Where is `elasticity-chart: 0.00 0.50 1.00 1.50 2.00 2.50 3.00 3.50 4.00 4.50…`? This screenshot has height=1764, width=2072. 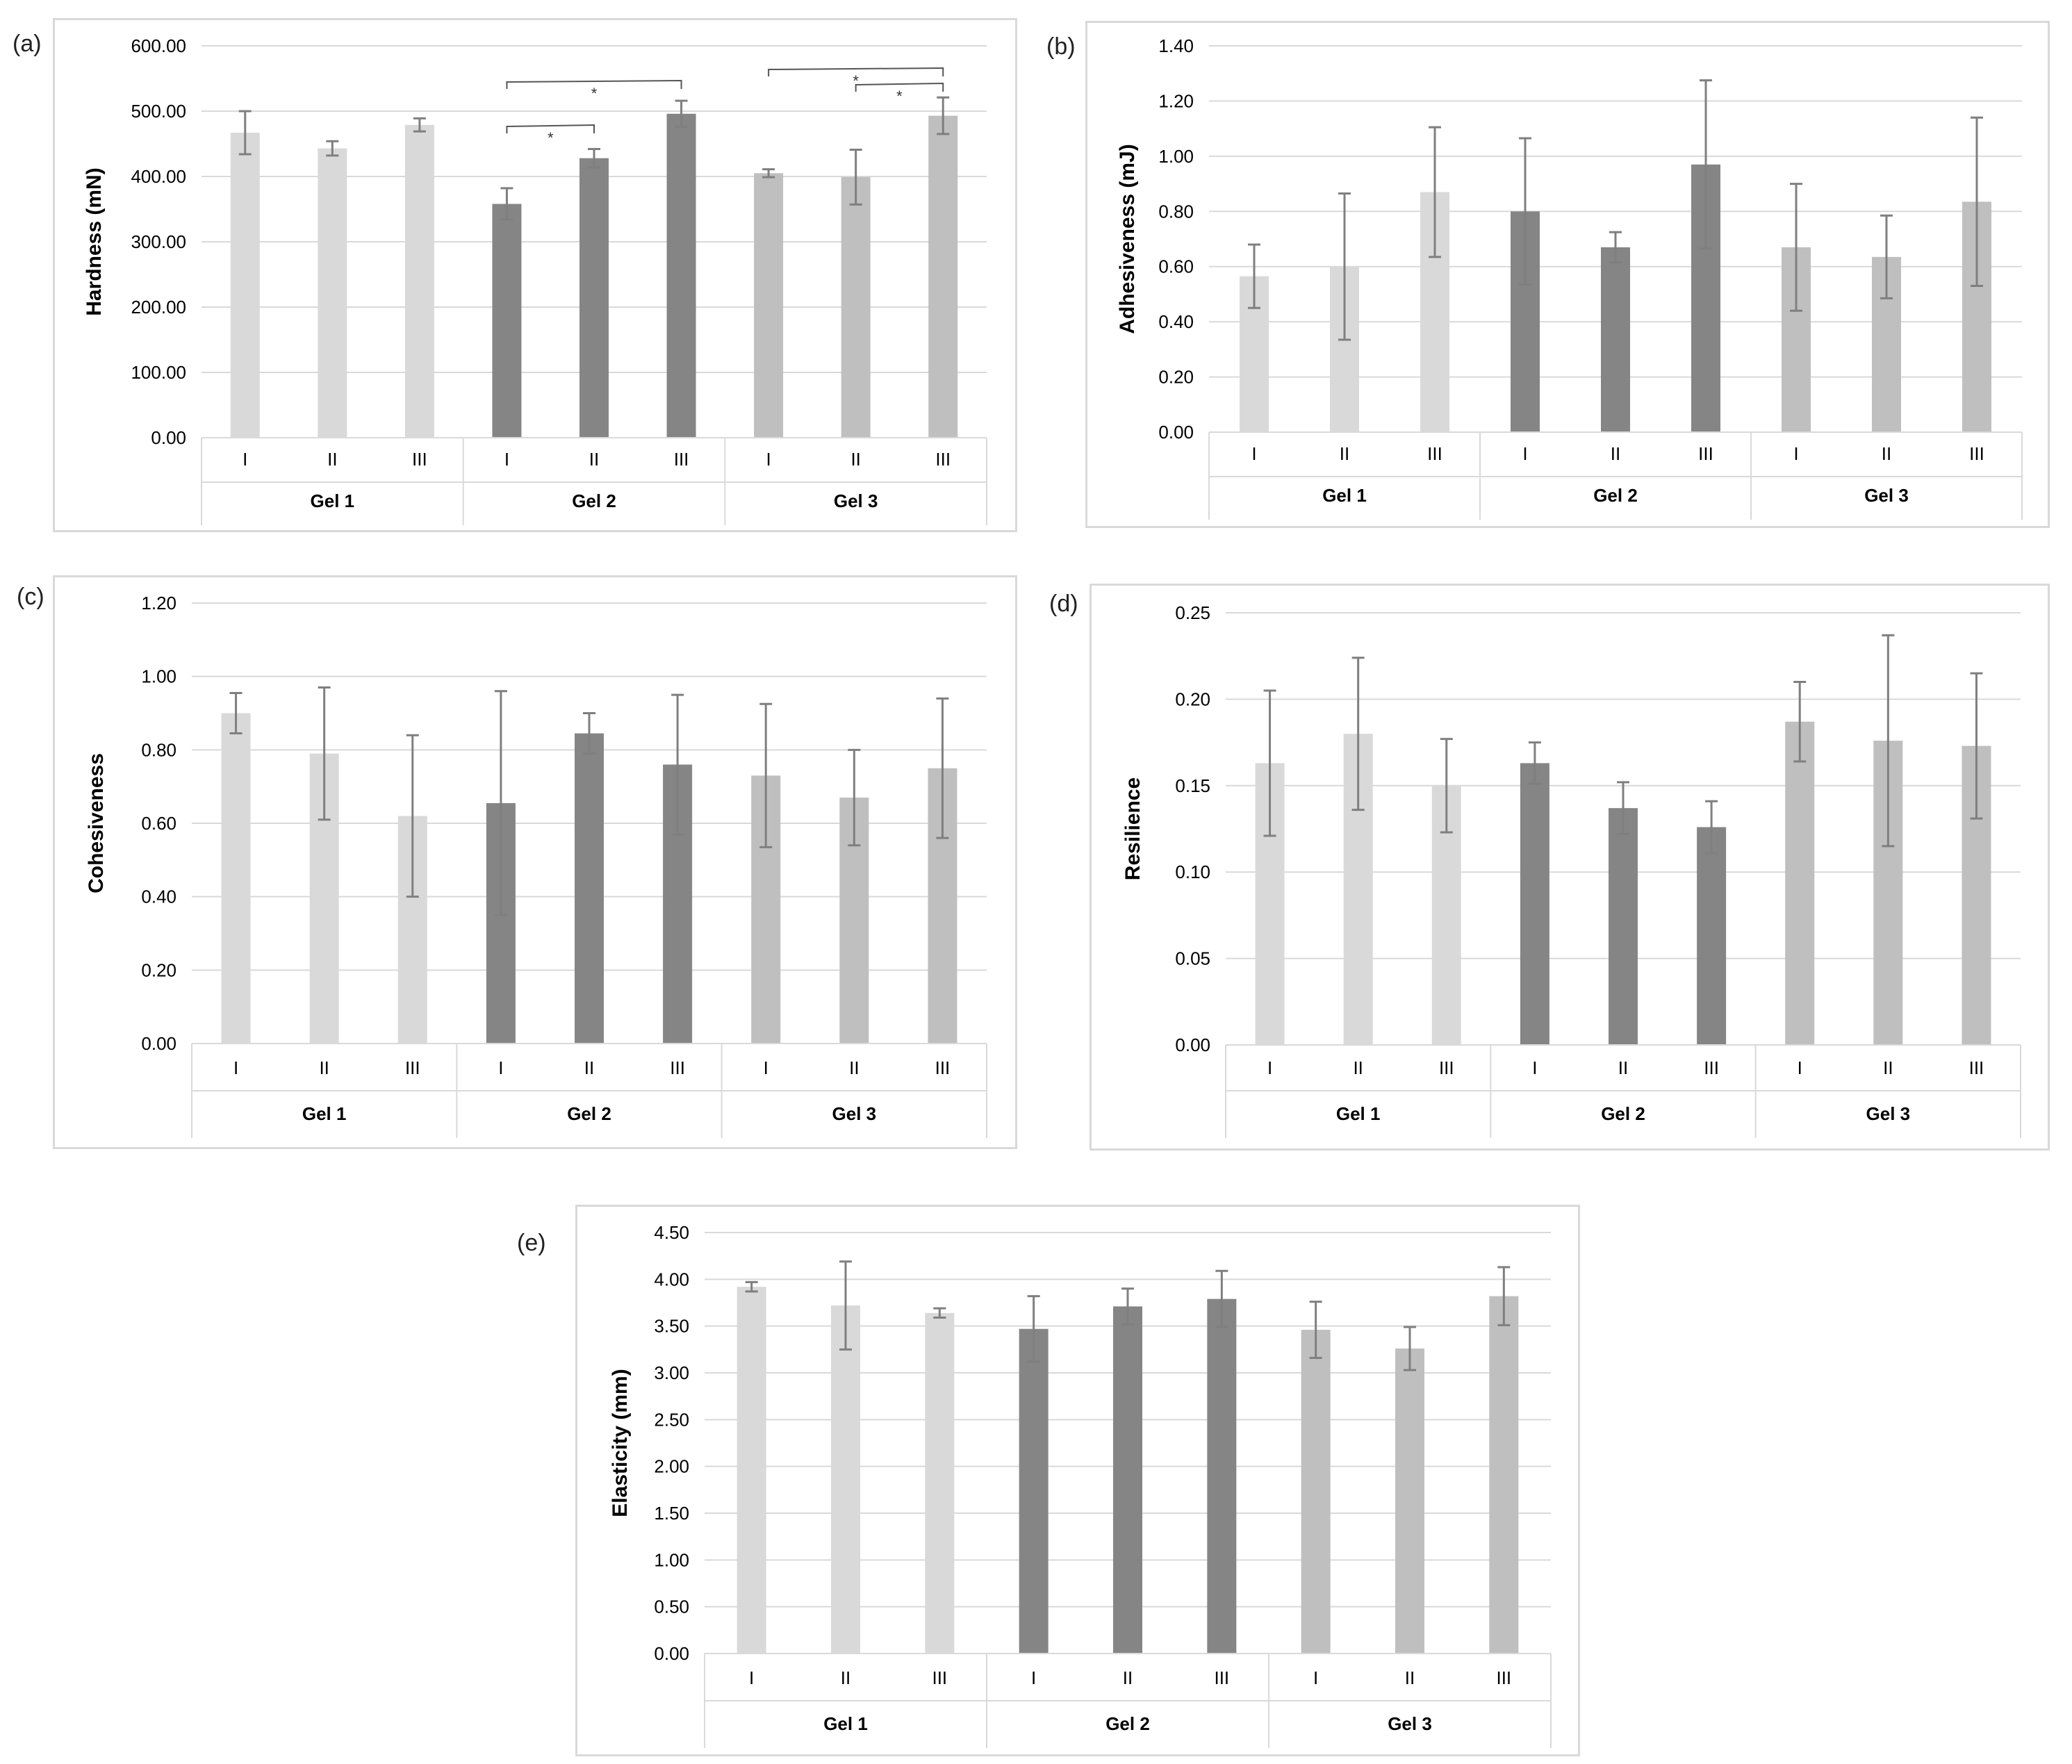 elasticity-chart: 0.00 0.50 1.00 1.50 2.00 2.50 3.00 3.50 4.00 4.50… is located at coordinates (1080, 1485).